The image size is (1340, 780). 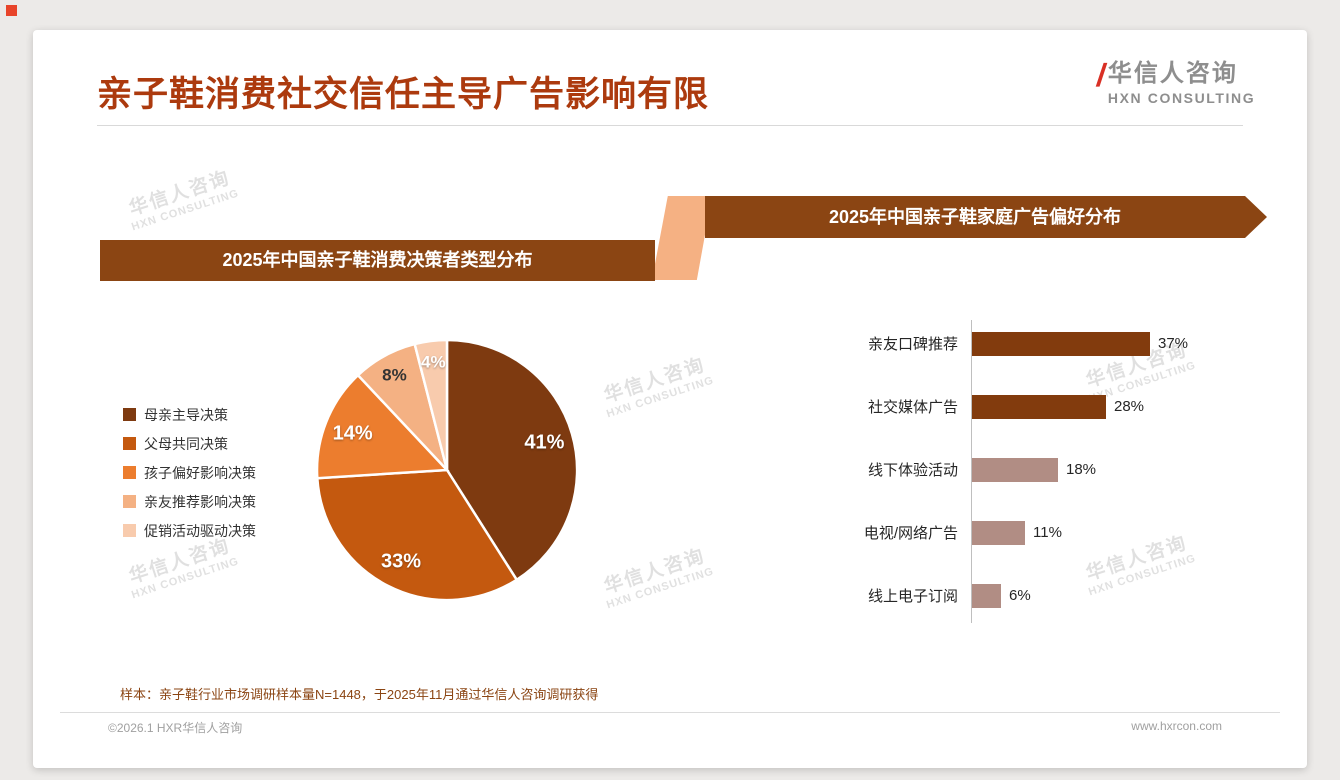 What do you see at coordinates (670, 712) in the screenshot?
I see `footer-divider` at bounding box center [670, 712].